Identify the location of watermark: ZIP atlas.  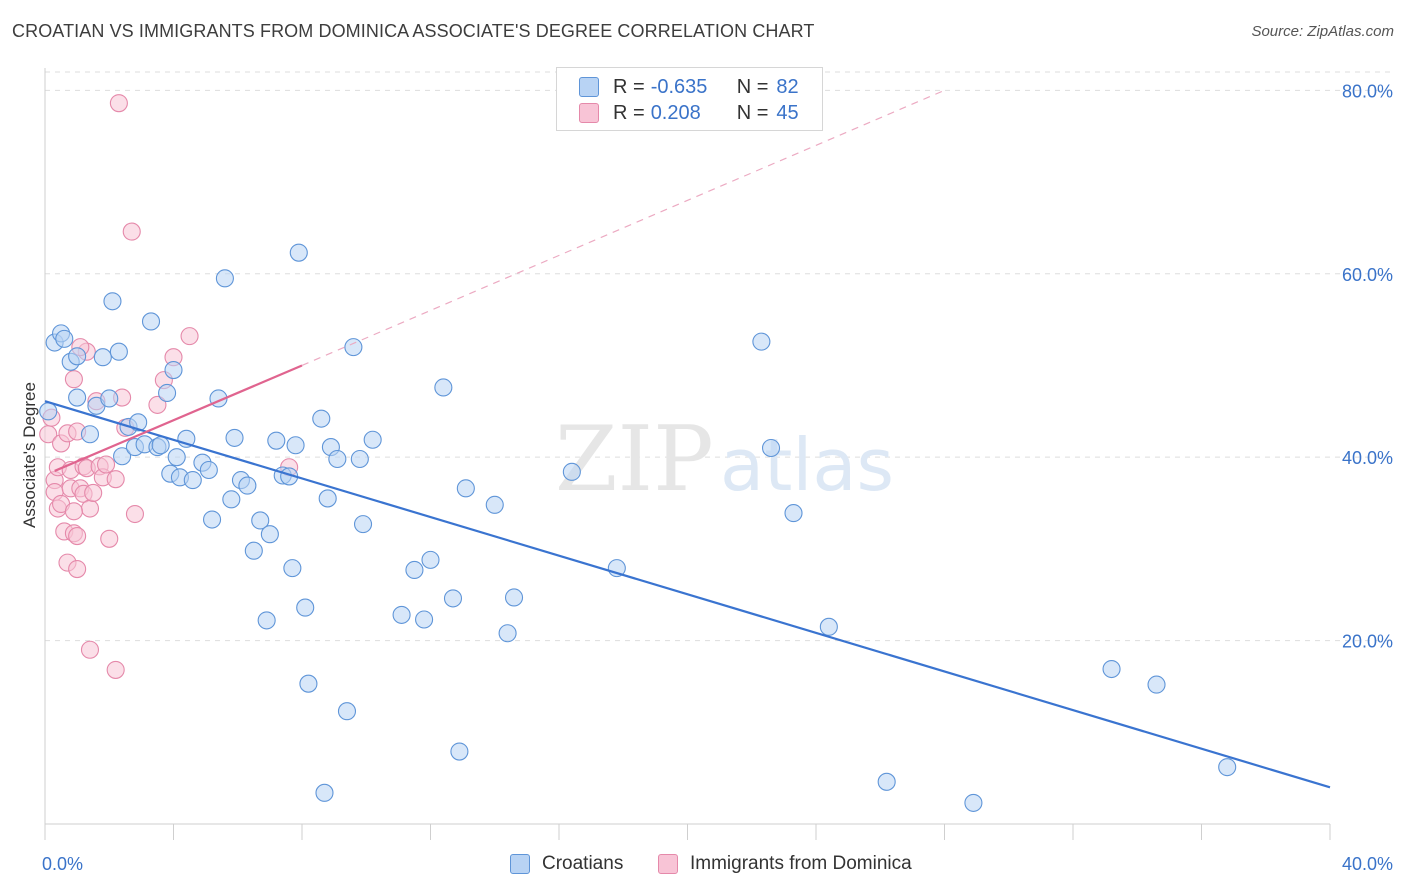
(724, 459).